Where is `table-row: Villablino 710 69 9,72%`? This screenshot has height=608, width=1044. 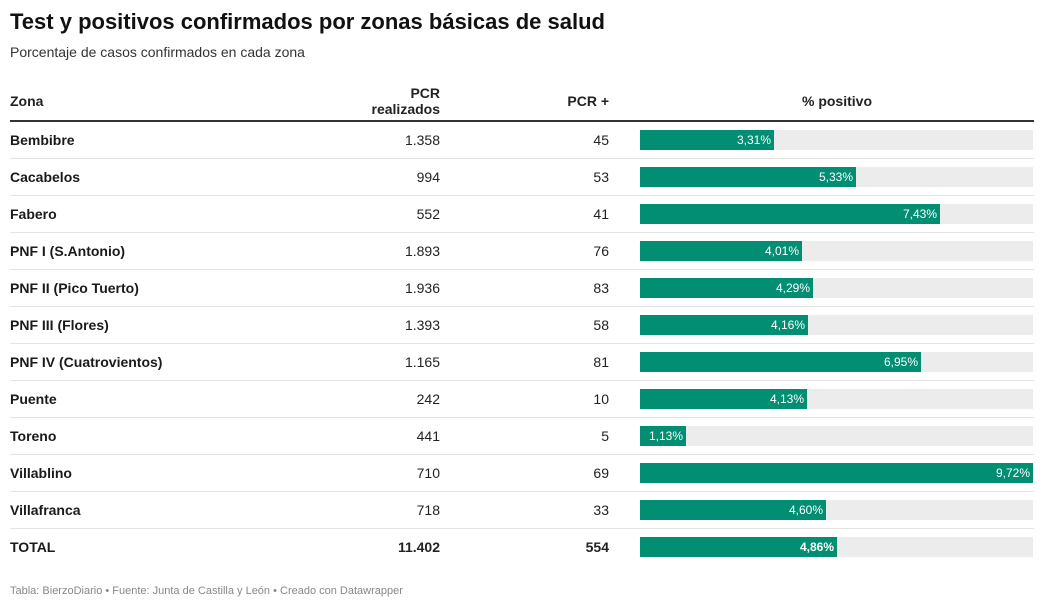 table-row: Villablino 710 69 9,72% is located at coordinates (522, 473).